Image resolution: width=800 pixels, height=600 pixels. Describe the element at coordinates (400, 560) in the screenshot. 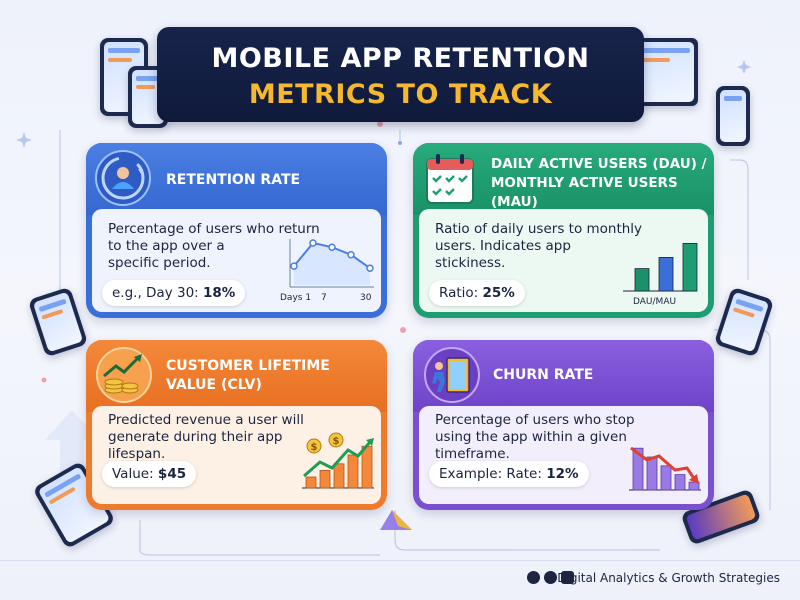

I see `footer-divider` at that location.